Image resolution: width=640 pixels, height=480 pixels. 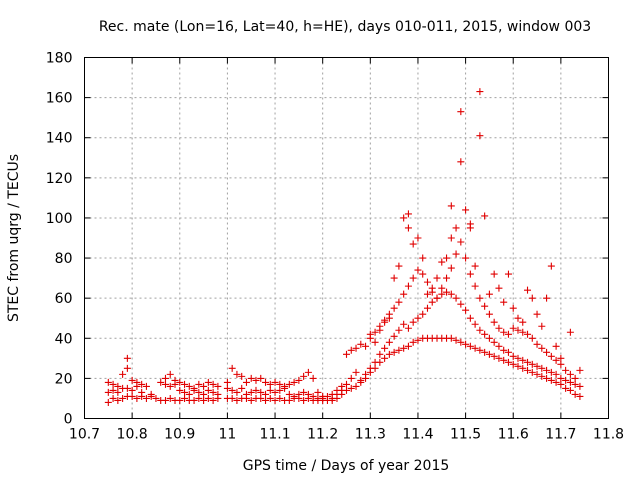 I want to click on y-tick-label: 80, so click(x=64, y=259).